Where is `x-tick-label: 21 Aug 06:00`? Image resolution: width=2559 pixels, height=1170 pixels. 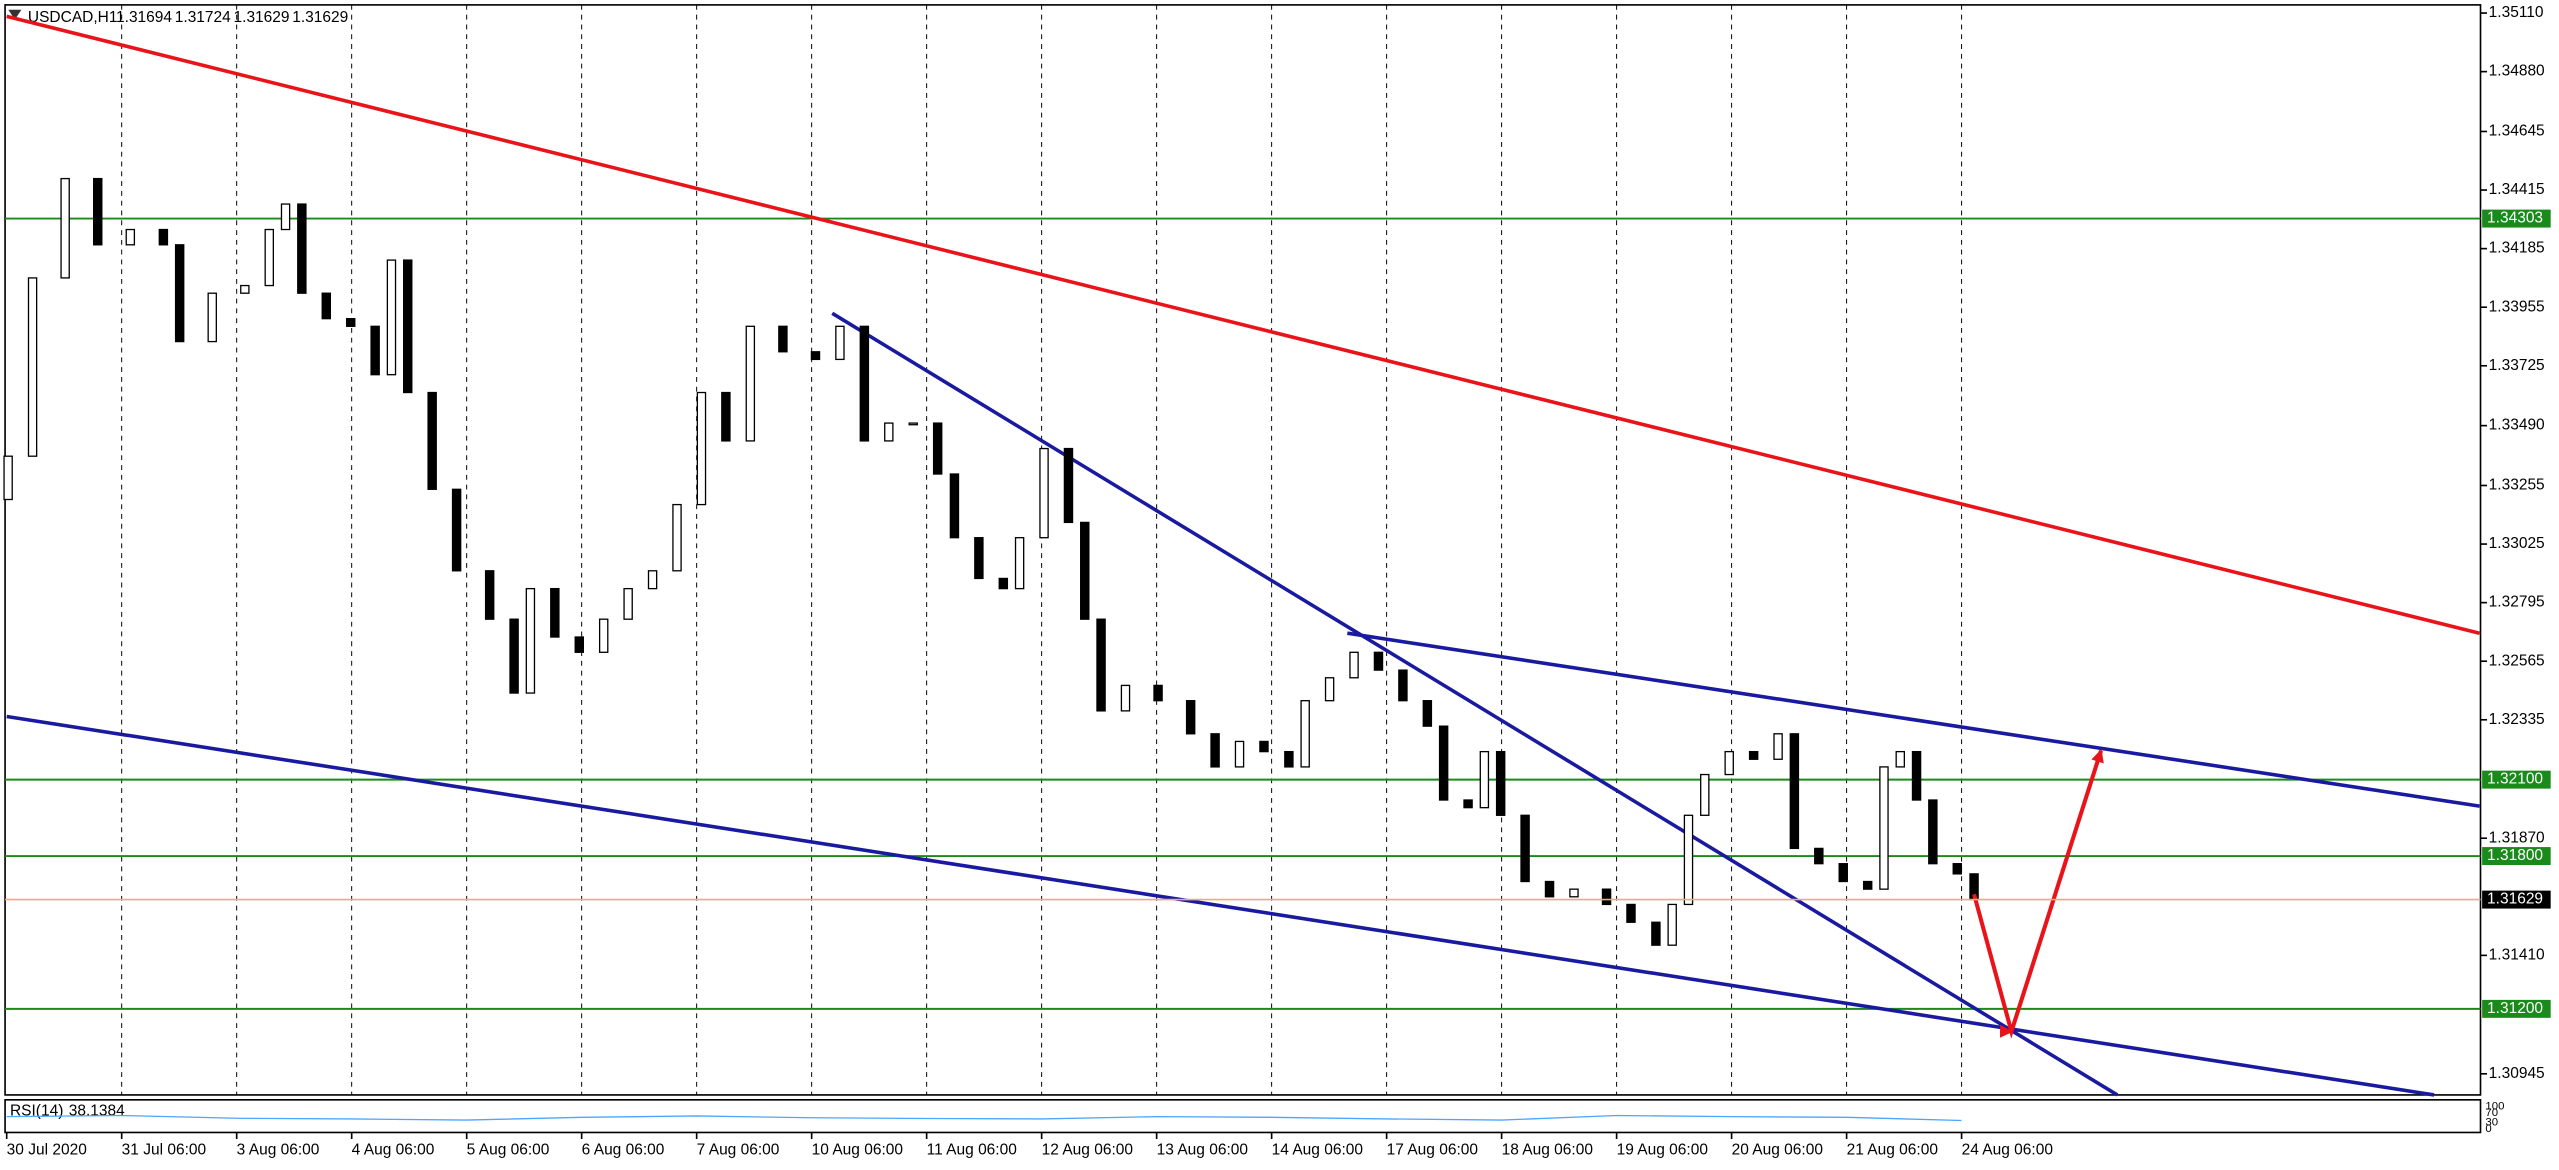 x-tick-label: 21 Aug 06:00 is located at coordinates (1893, 1150).